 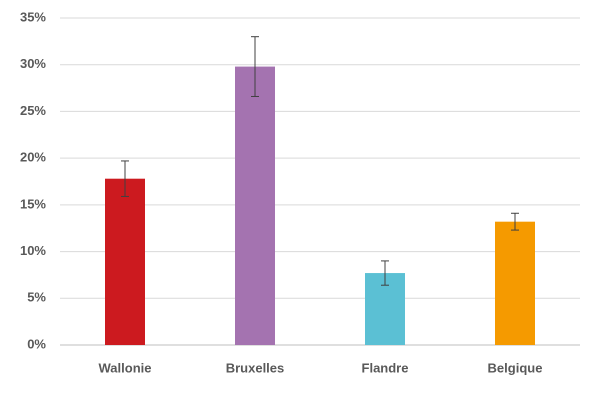 What do you see at coordinates (33, 203) in the screenshot?
I see `y-tick-label: 15%` at bounding box center [33, 203].